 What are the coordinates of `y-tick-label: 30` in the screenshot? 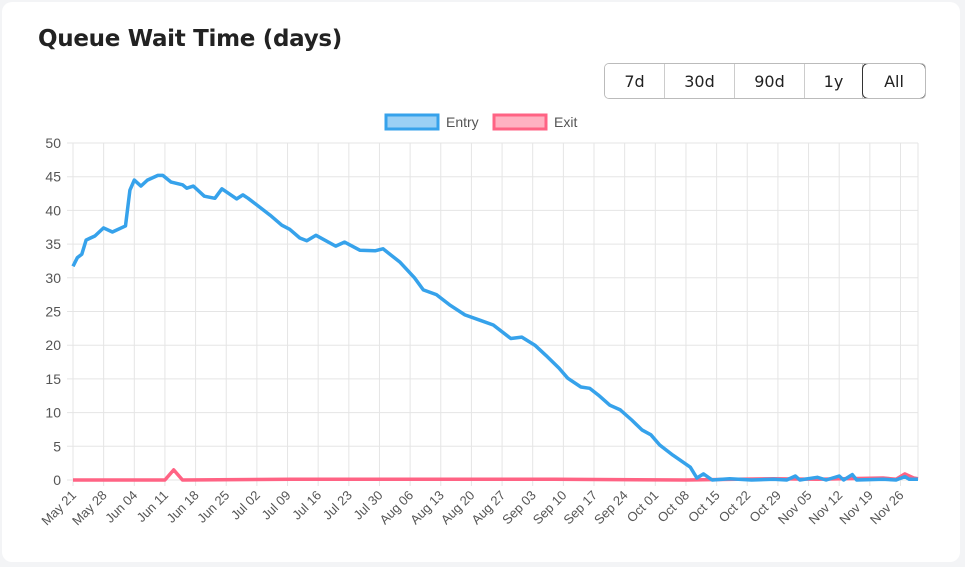 It's located at (53, 278).